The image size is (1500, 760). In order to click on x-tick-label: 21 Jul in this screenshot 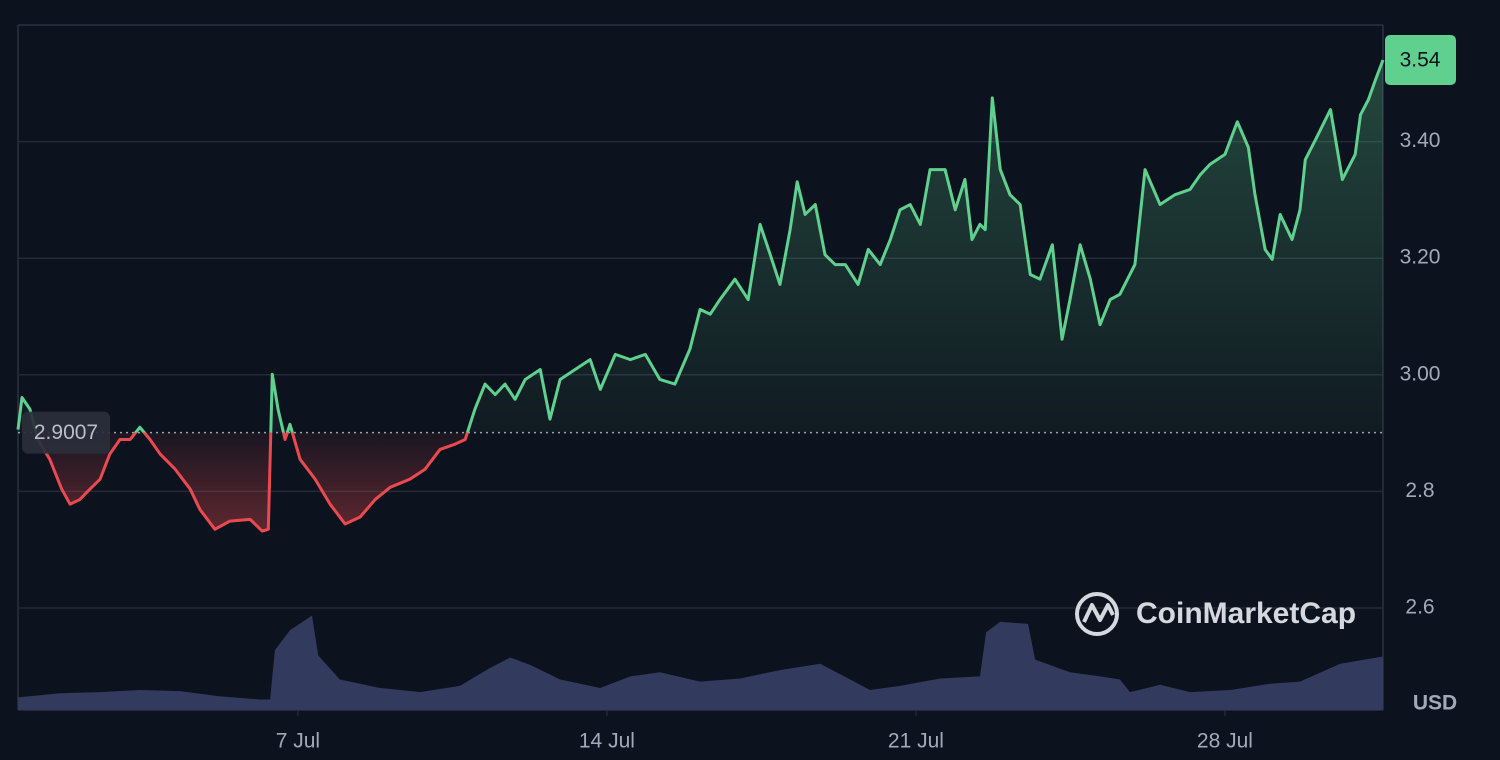, I will do `click(916, 741)`.